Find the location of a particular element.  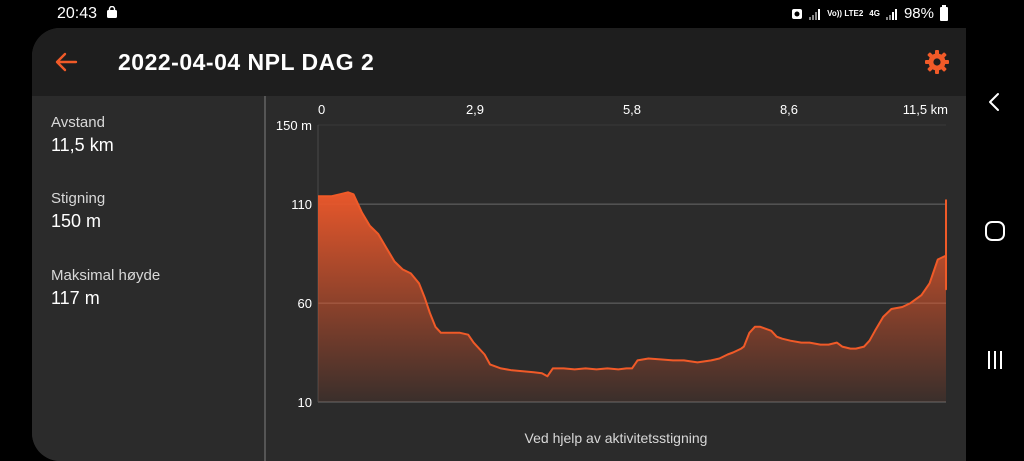

recents-icon is located at coordinates (995, 360).